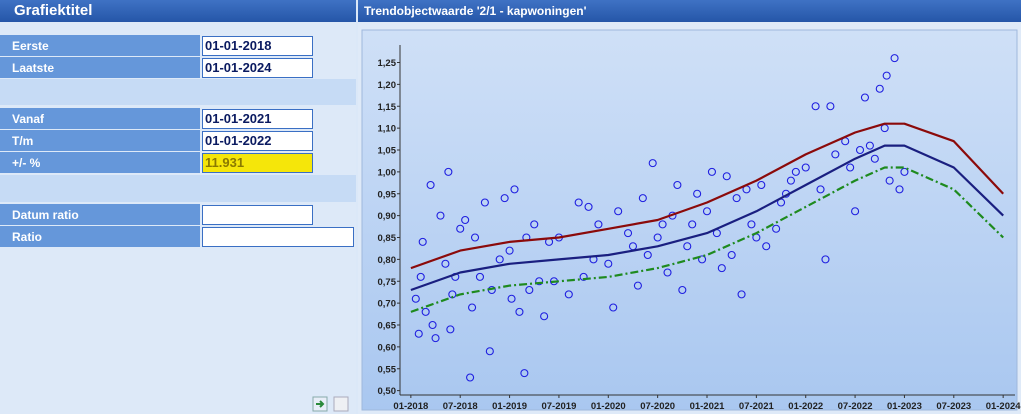 The height and width of the screenshot is (414, 1021). Describe the element at coordinates (387, 260) in the screenshot. I see `y-tick-label: 0,80` at that location.